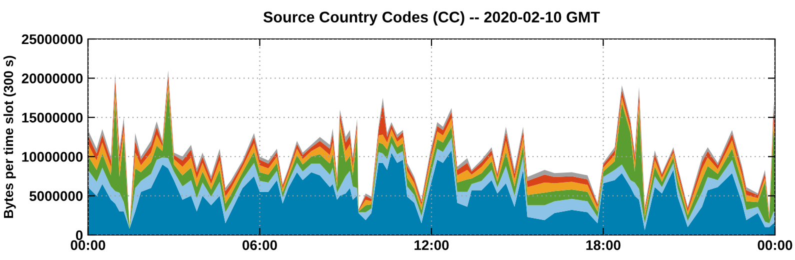 The width and height of the screenshot is (795, 260). I want to click on y-tick-label: 20000000, so click(52, 79).